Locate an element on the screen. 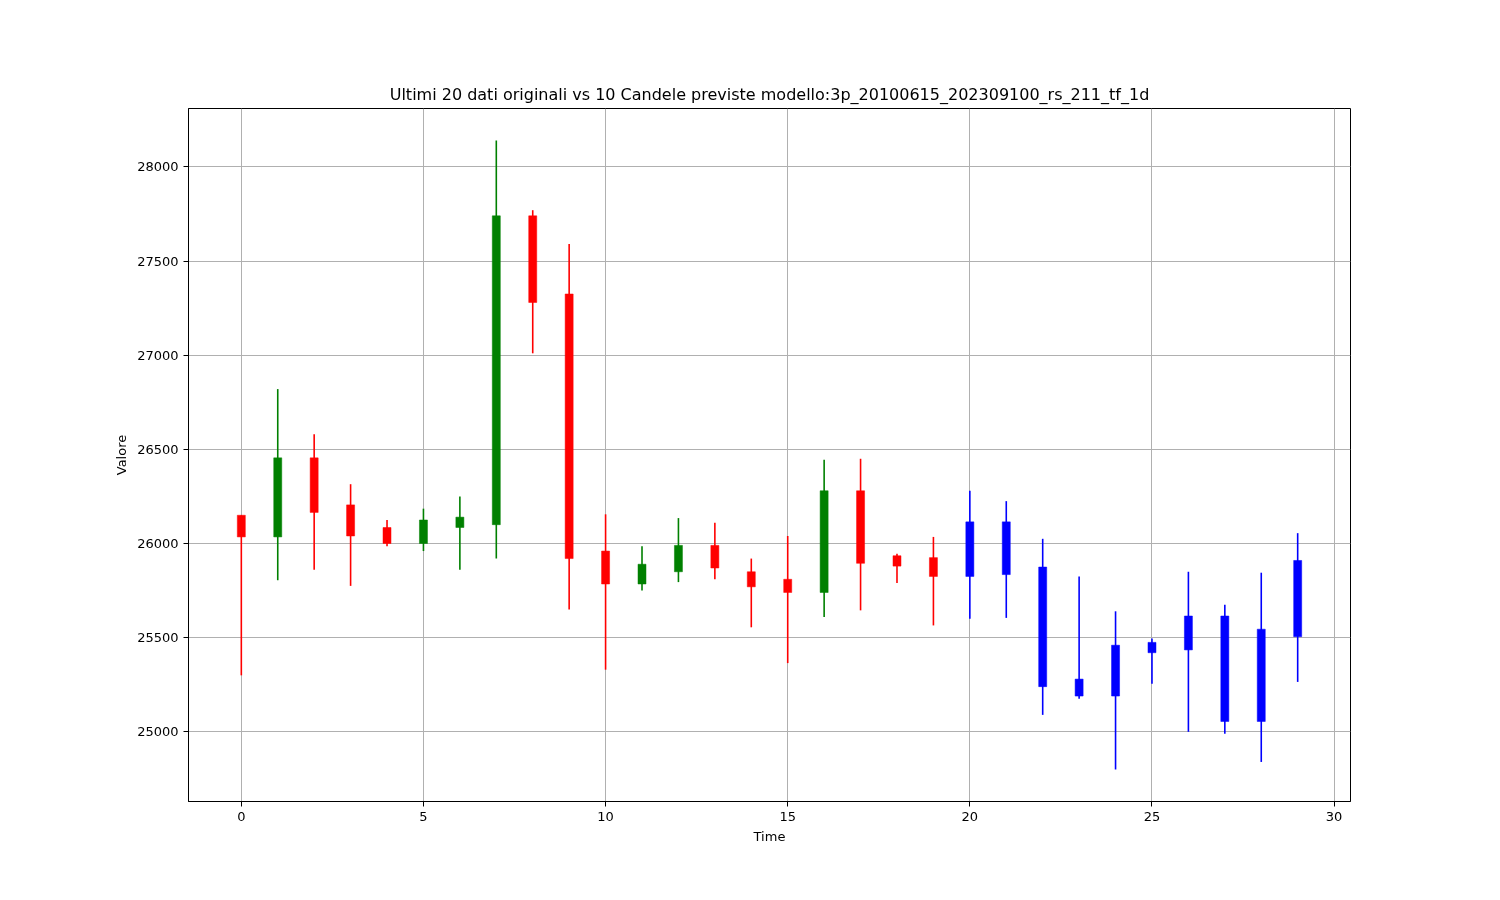 The height and width of the screenshot is (900, 1500). y-tick-label: 28000 is located at coordinates (158, 167).